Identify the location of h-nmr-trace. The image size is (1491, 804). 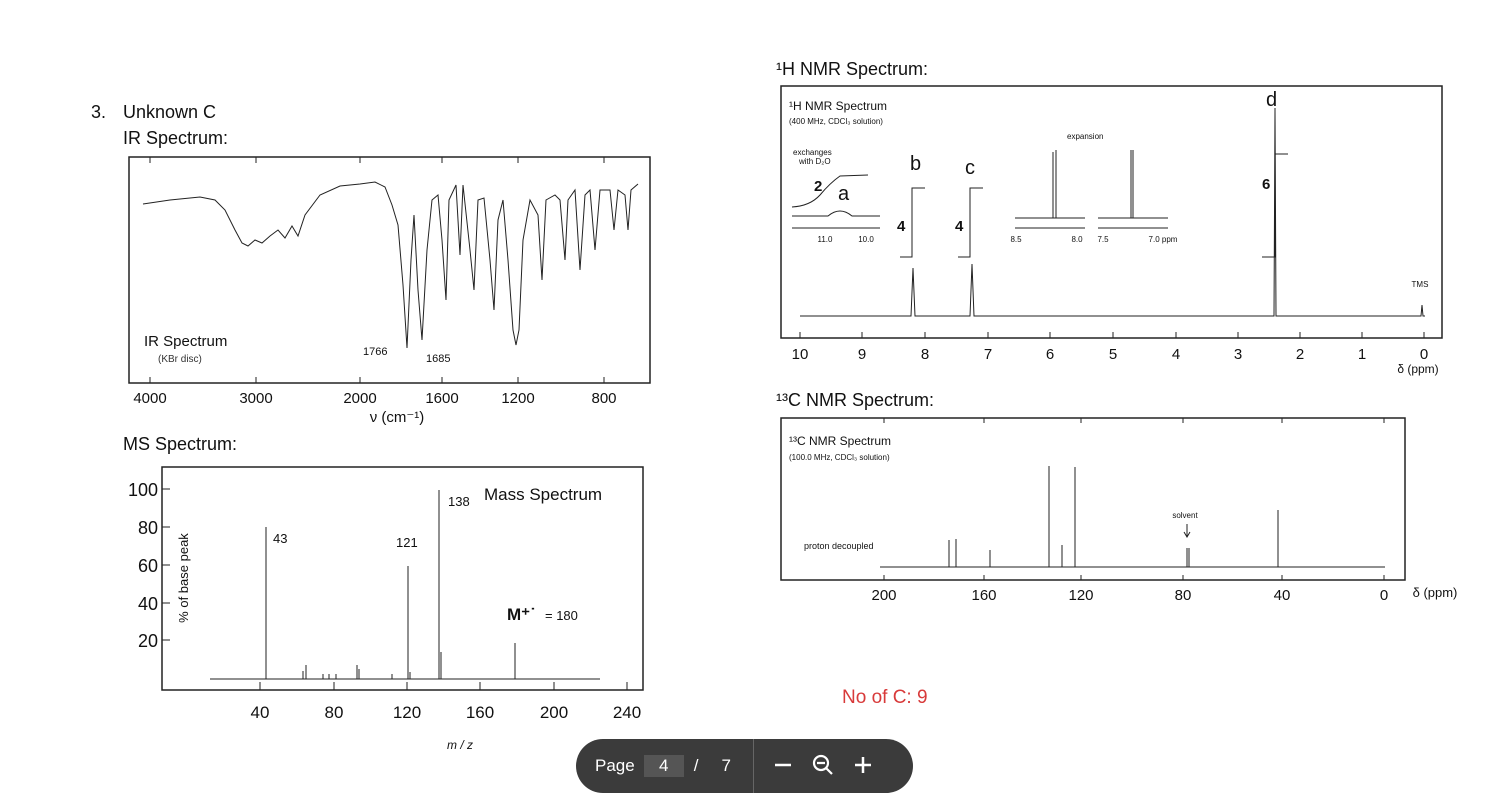
(1112, 212).